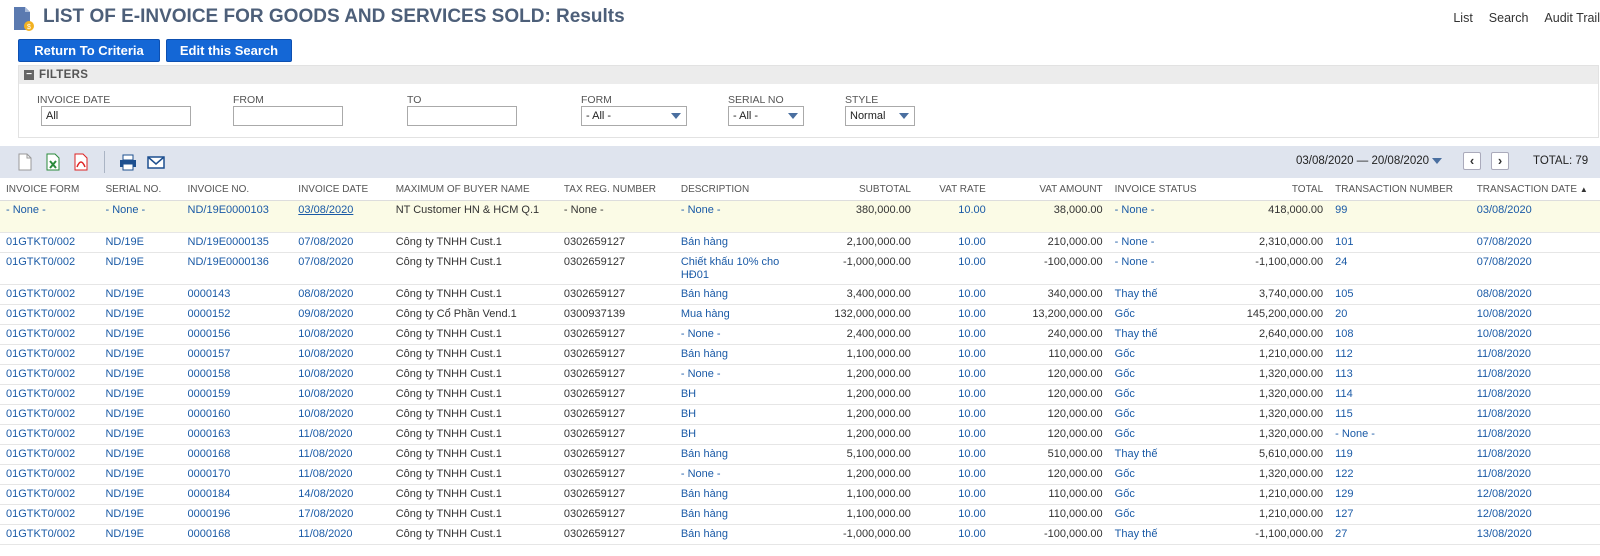 Image resolution: width=1600 pixels, height=556 pixels. What do you see at coordinates (1400, 374) in the screenshot?
I see `cell-transaction-number: 113` at bounding box center [1400, 374].